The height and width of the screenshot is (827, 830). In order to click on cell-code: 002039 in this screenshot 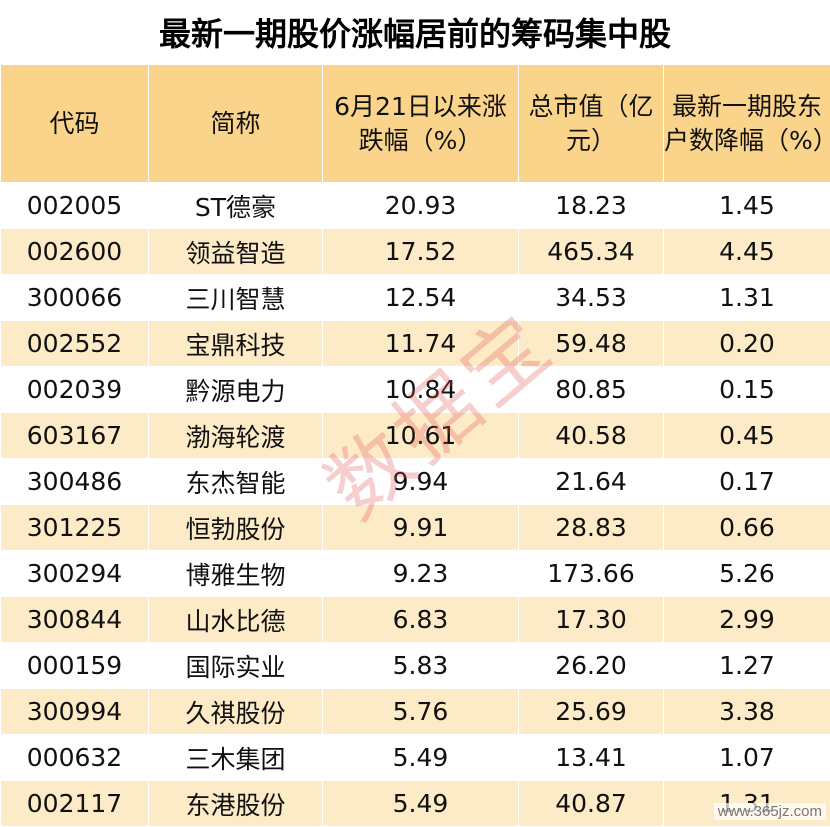, I will do `click(75, 390)`.